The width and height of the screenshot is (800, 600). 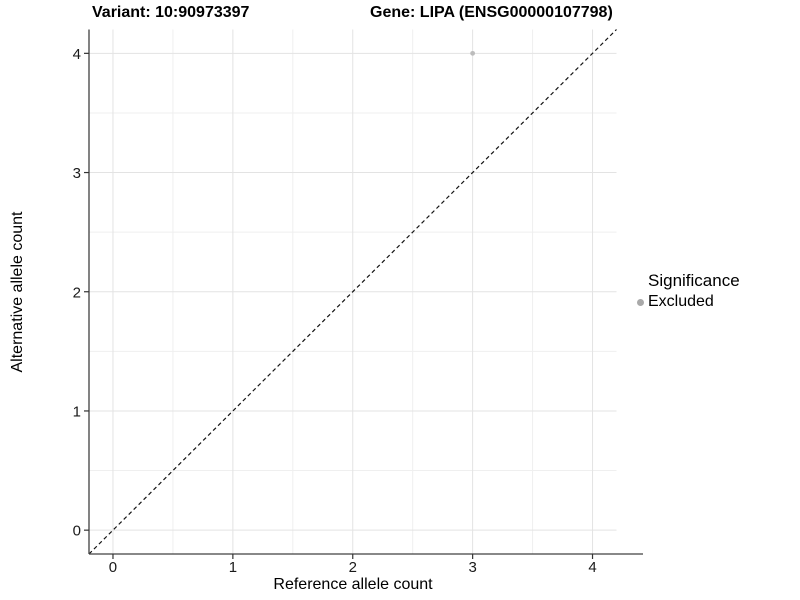 What do you see at coordinates (17, 292) in the screenshot?
I see `y-axis-title: Alternative allele count` at bounding box center [17, 292].